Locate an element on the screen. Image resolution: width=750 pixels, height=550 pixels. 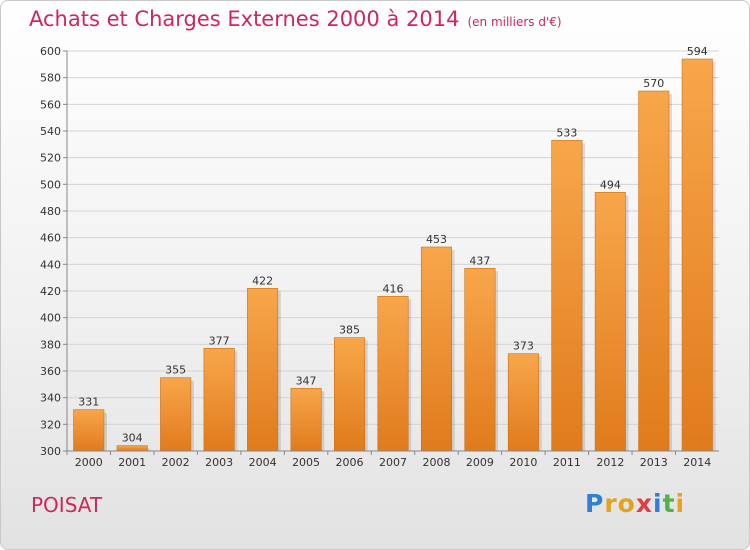
x-tick-label: 2010 is located at coordinates (523, 462).